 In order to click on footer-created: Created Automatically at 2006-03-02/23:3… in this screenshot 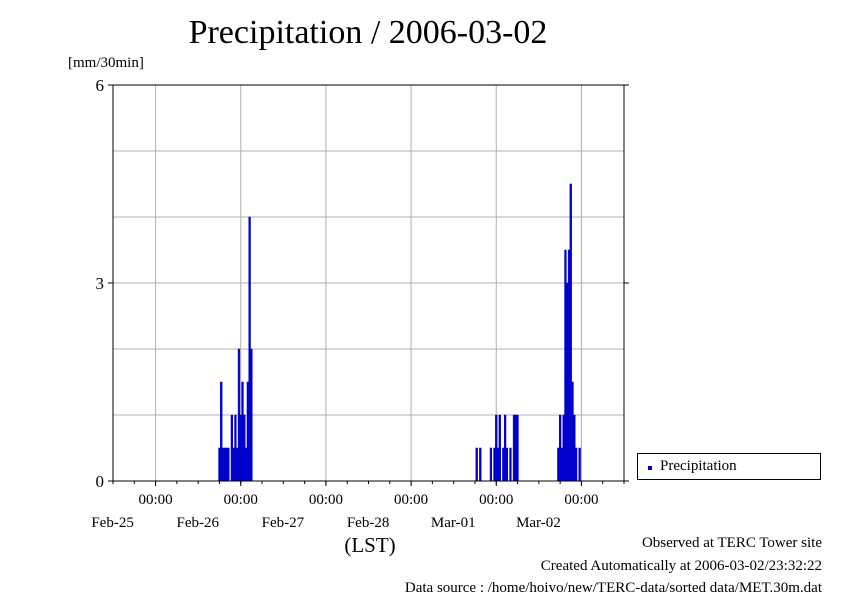, I will do `click(681, 565)`.